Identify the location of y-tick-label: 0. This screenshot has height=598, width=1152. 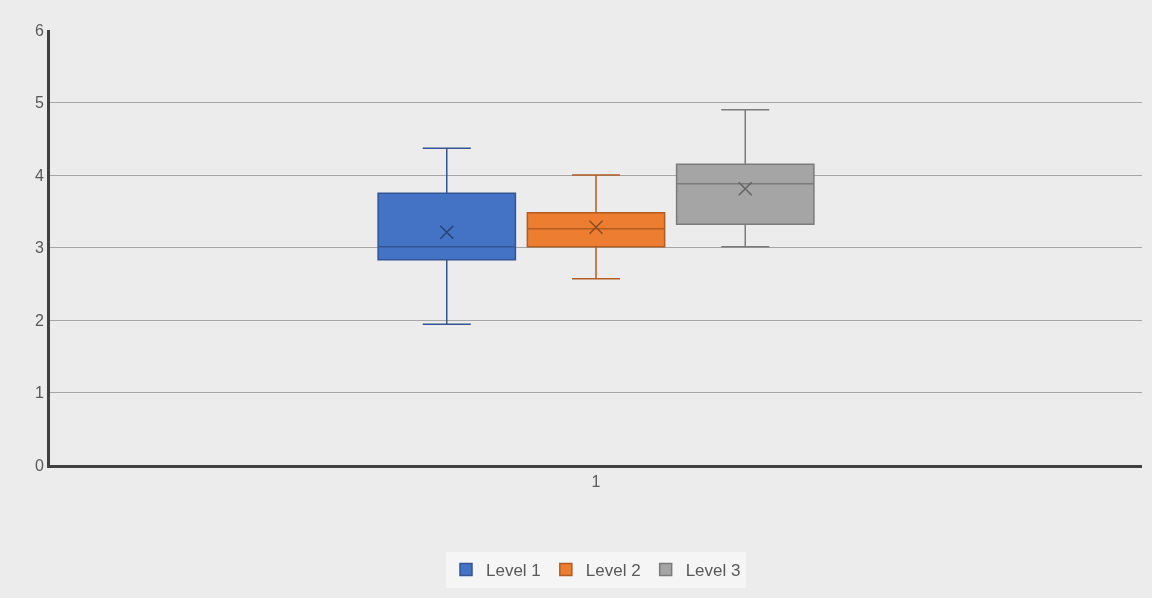
(39, 465).